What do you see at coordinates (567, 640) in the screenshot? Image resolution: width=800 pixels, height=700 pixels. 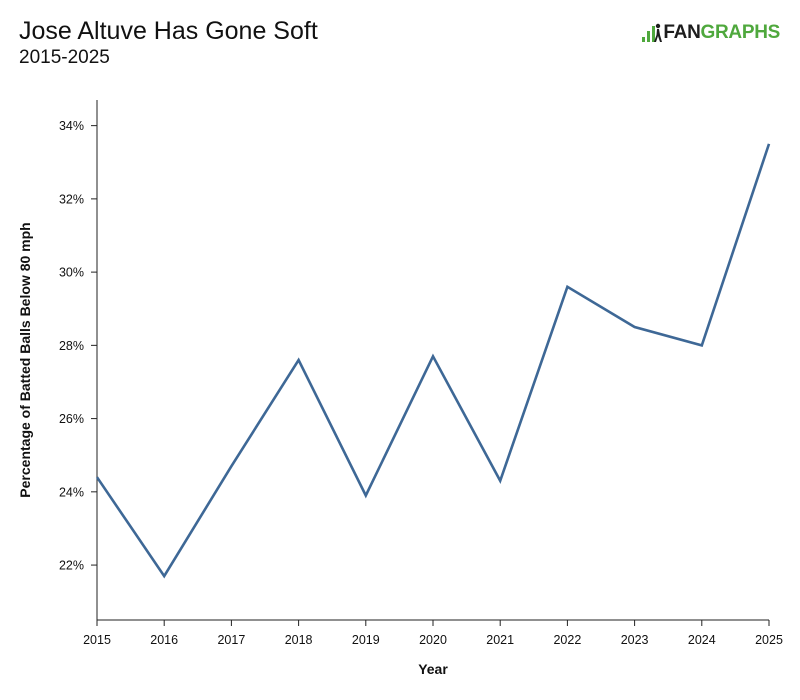 I see `x-tick-label: 2022` at bounding box center [567, 640].